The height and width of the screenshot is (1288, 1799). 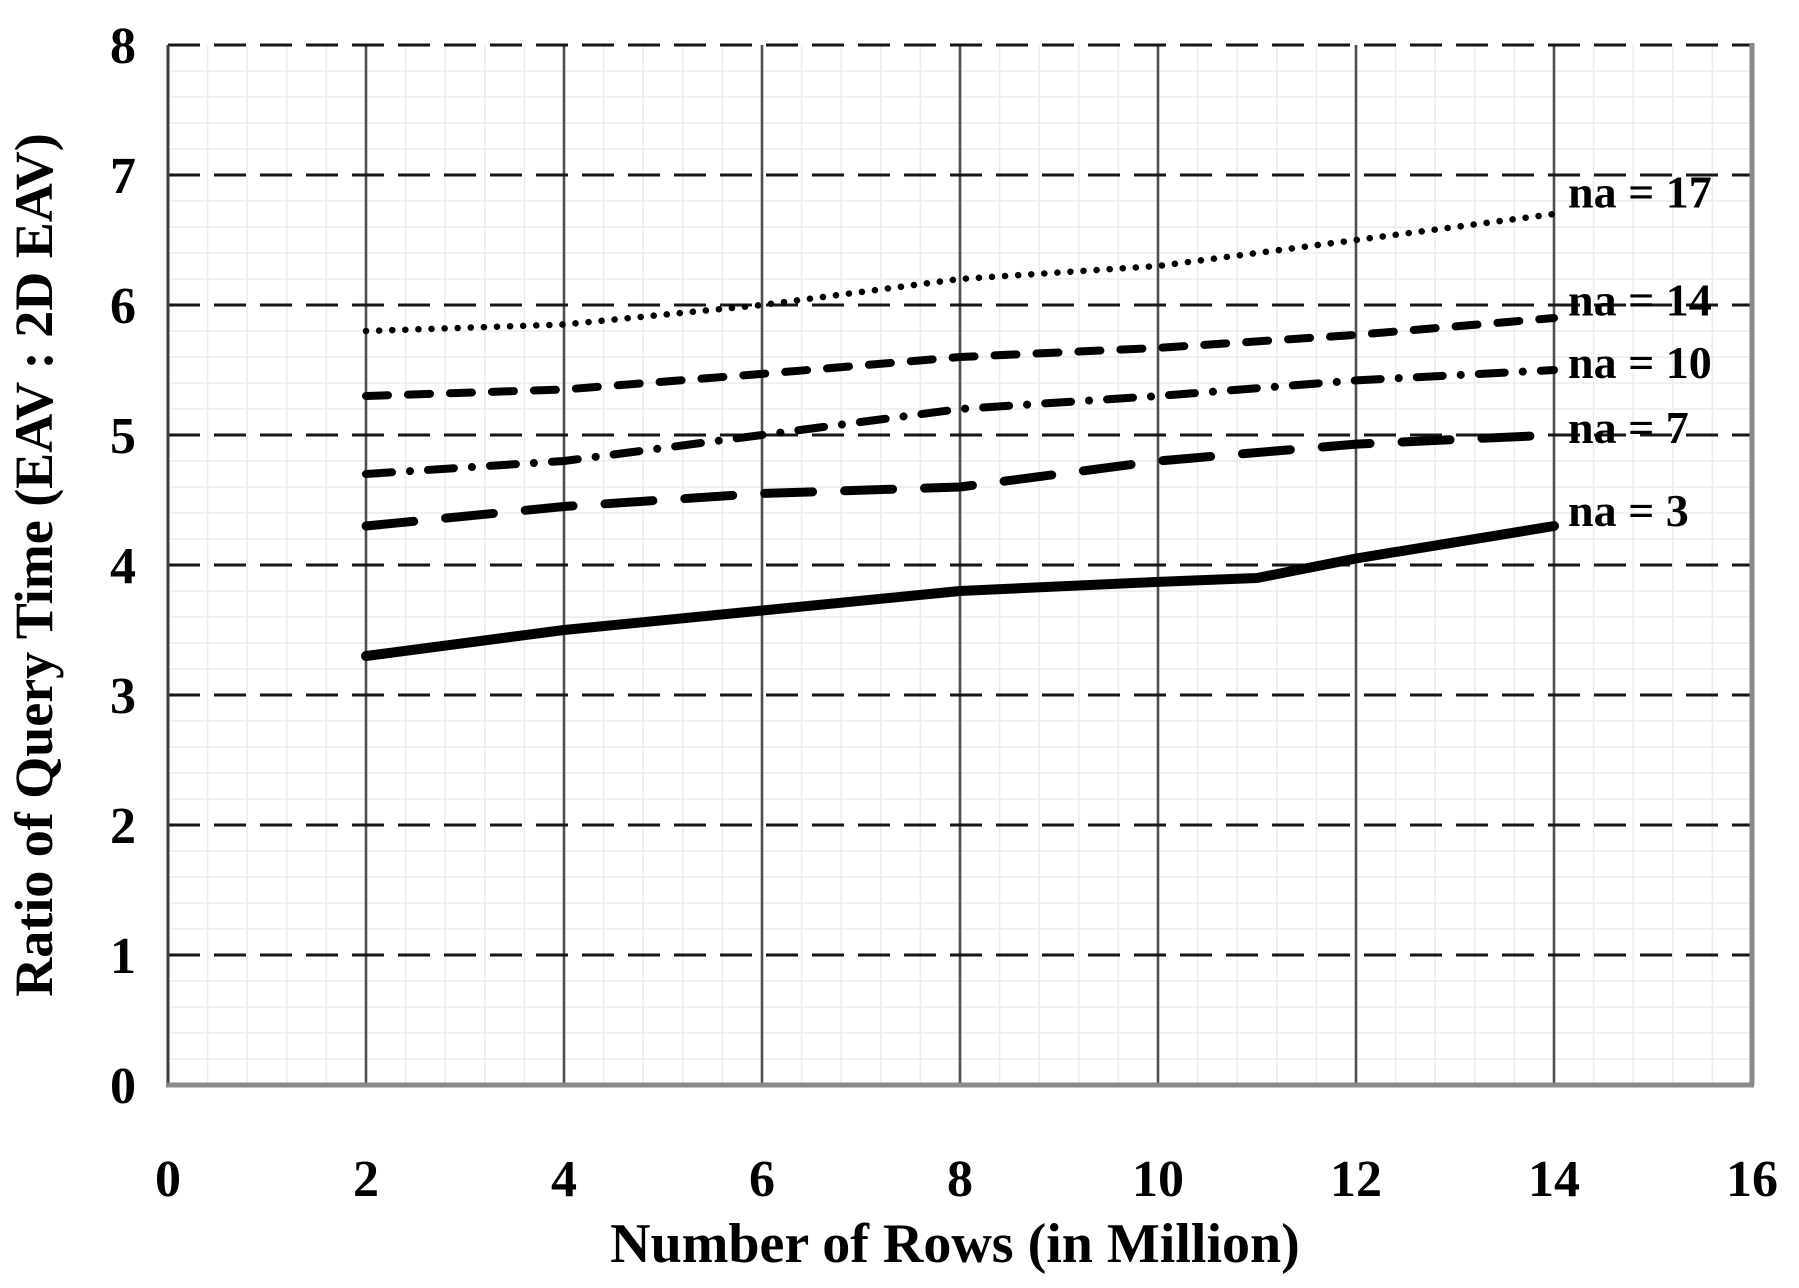 What do you see at coordinates (1554, 1179) in the screenshot?
I see `x-tick-label: 14` at bounding box center [1554, 1179].